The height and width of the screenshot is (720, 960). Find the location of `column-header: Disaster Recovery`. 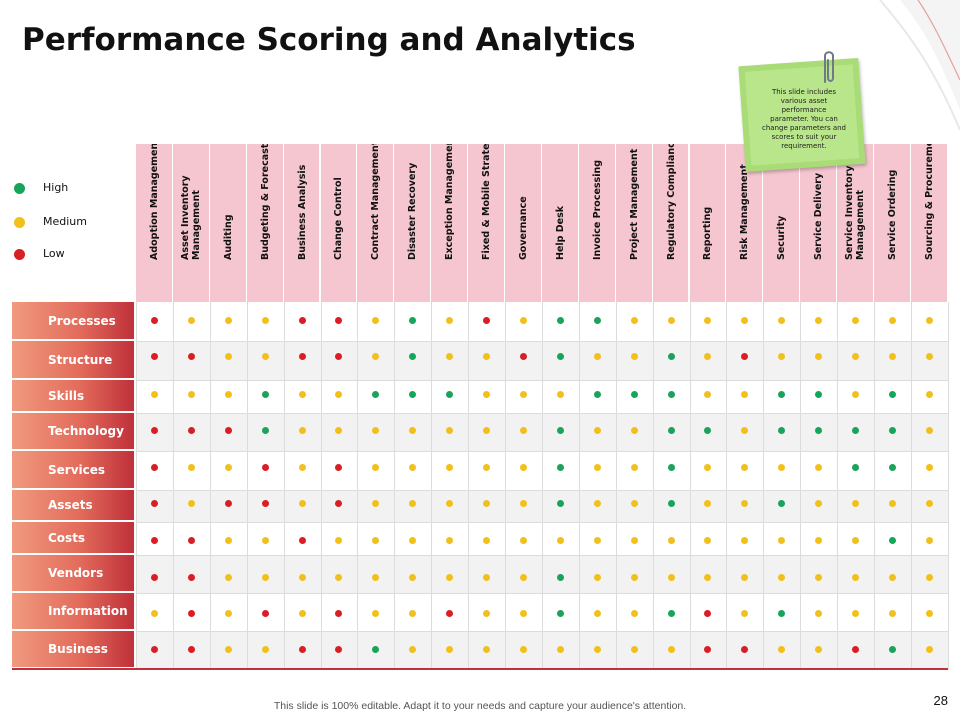

column-header: Disaster Recovery is located at coordinates (413, 223).